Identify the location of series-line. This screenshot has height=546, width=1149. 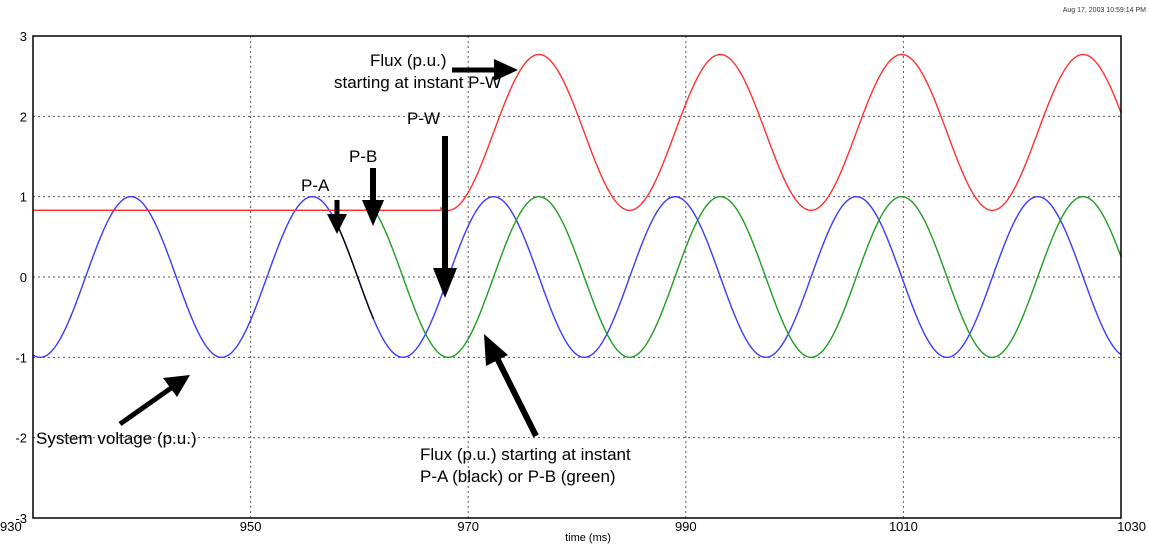
(355, 271).